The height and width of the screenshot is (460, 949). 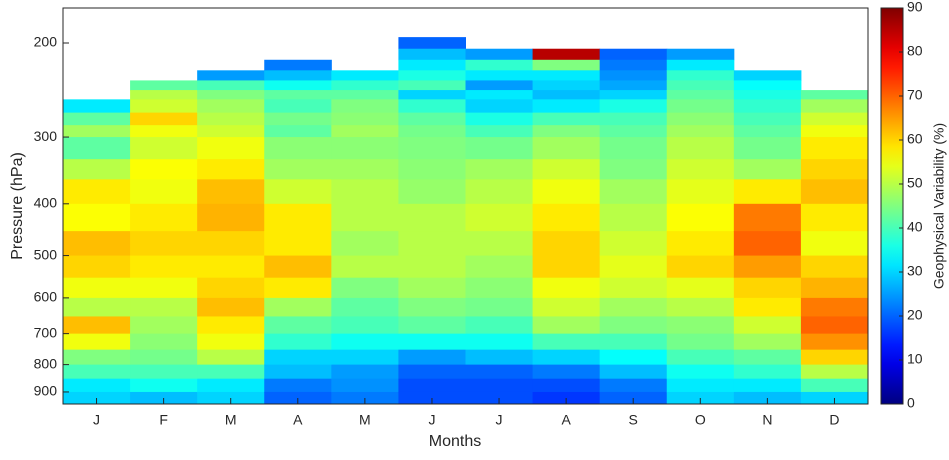 What do you see at coordinates (163, 420) in the screenshot?
I see `x-tick-label: F` at bounding box center [163, 420].